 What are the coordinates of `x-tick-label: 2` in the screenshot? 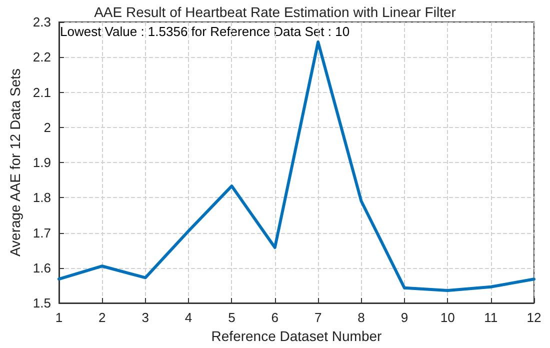 It's located at (102, 317).